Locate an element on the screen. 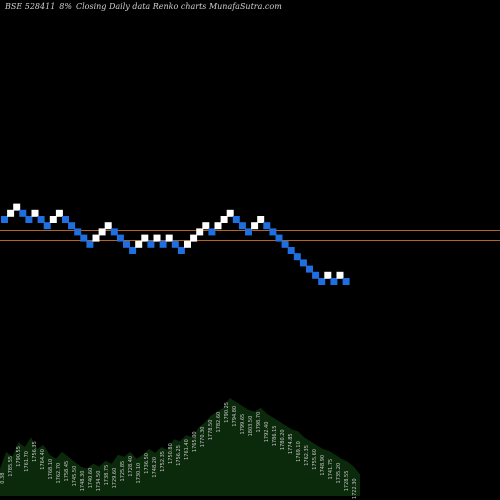 The width and height of the screenshot is (500, 500). volume-label: 1762.35 is located at coordinates (307, 455).